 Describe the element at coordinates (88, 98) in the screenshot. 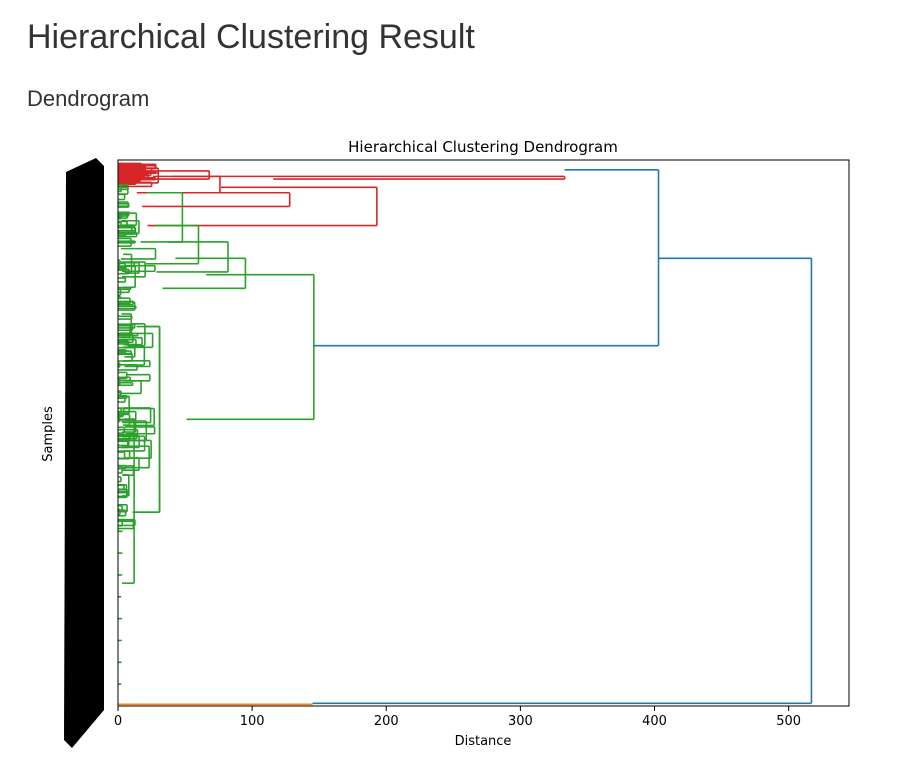

I see `section-title: Dendrogram` at that location.